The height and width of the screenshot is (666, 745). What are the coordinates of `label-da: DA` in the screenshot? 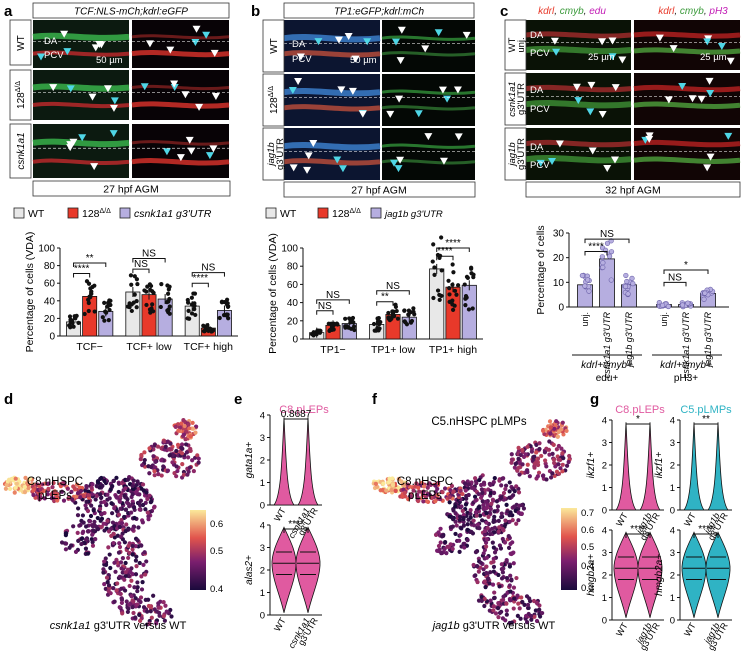 It's located at (51, 41).